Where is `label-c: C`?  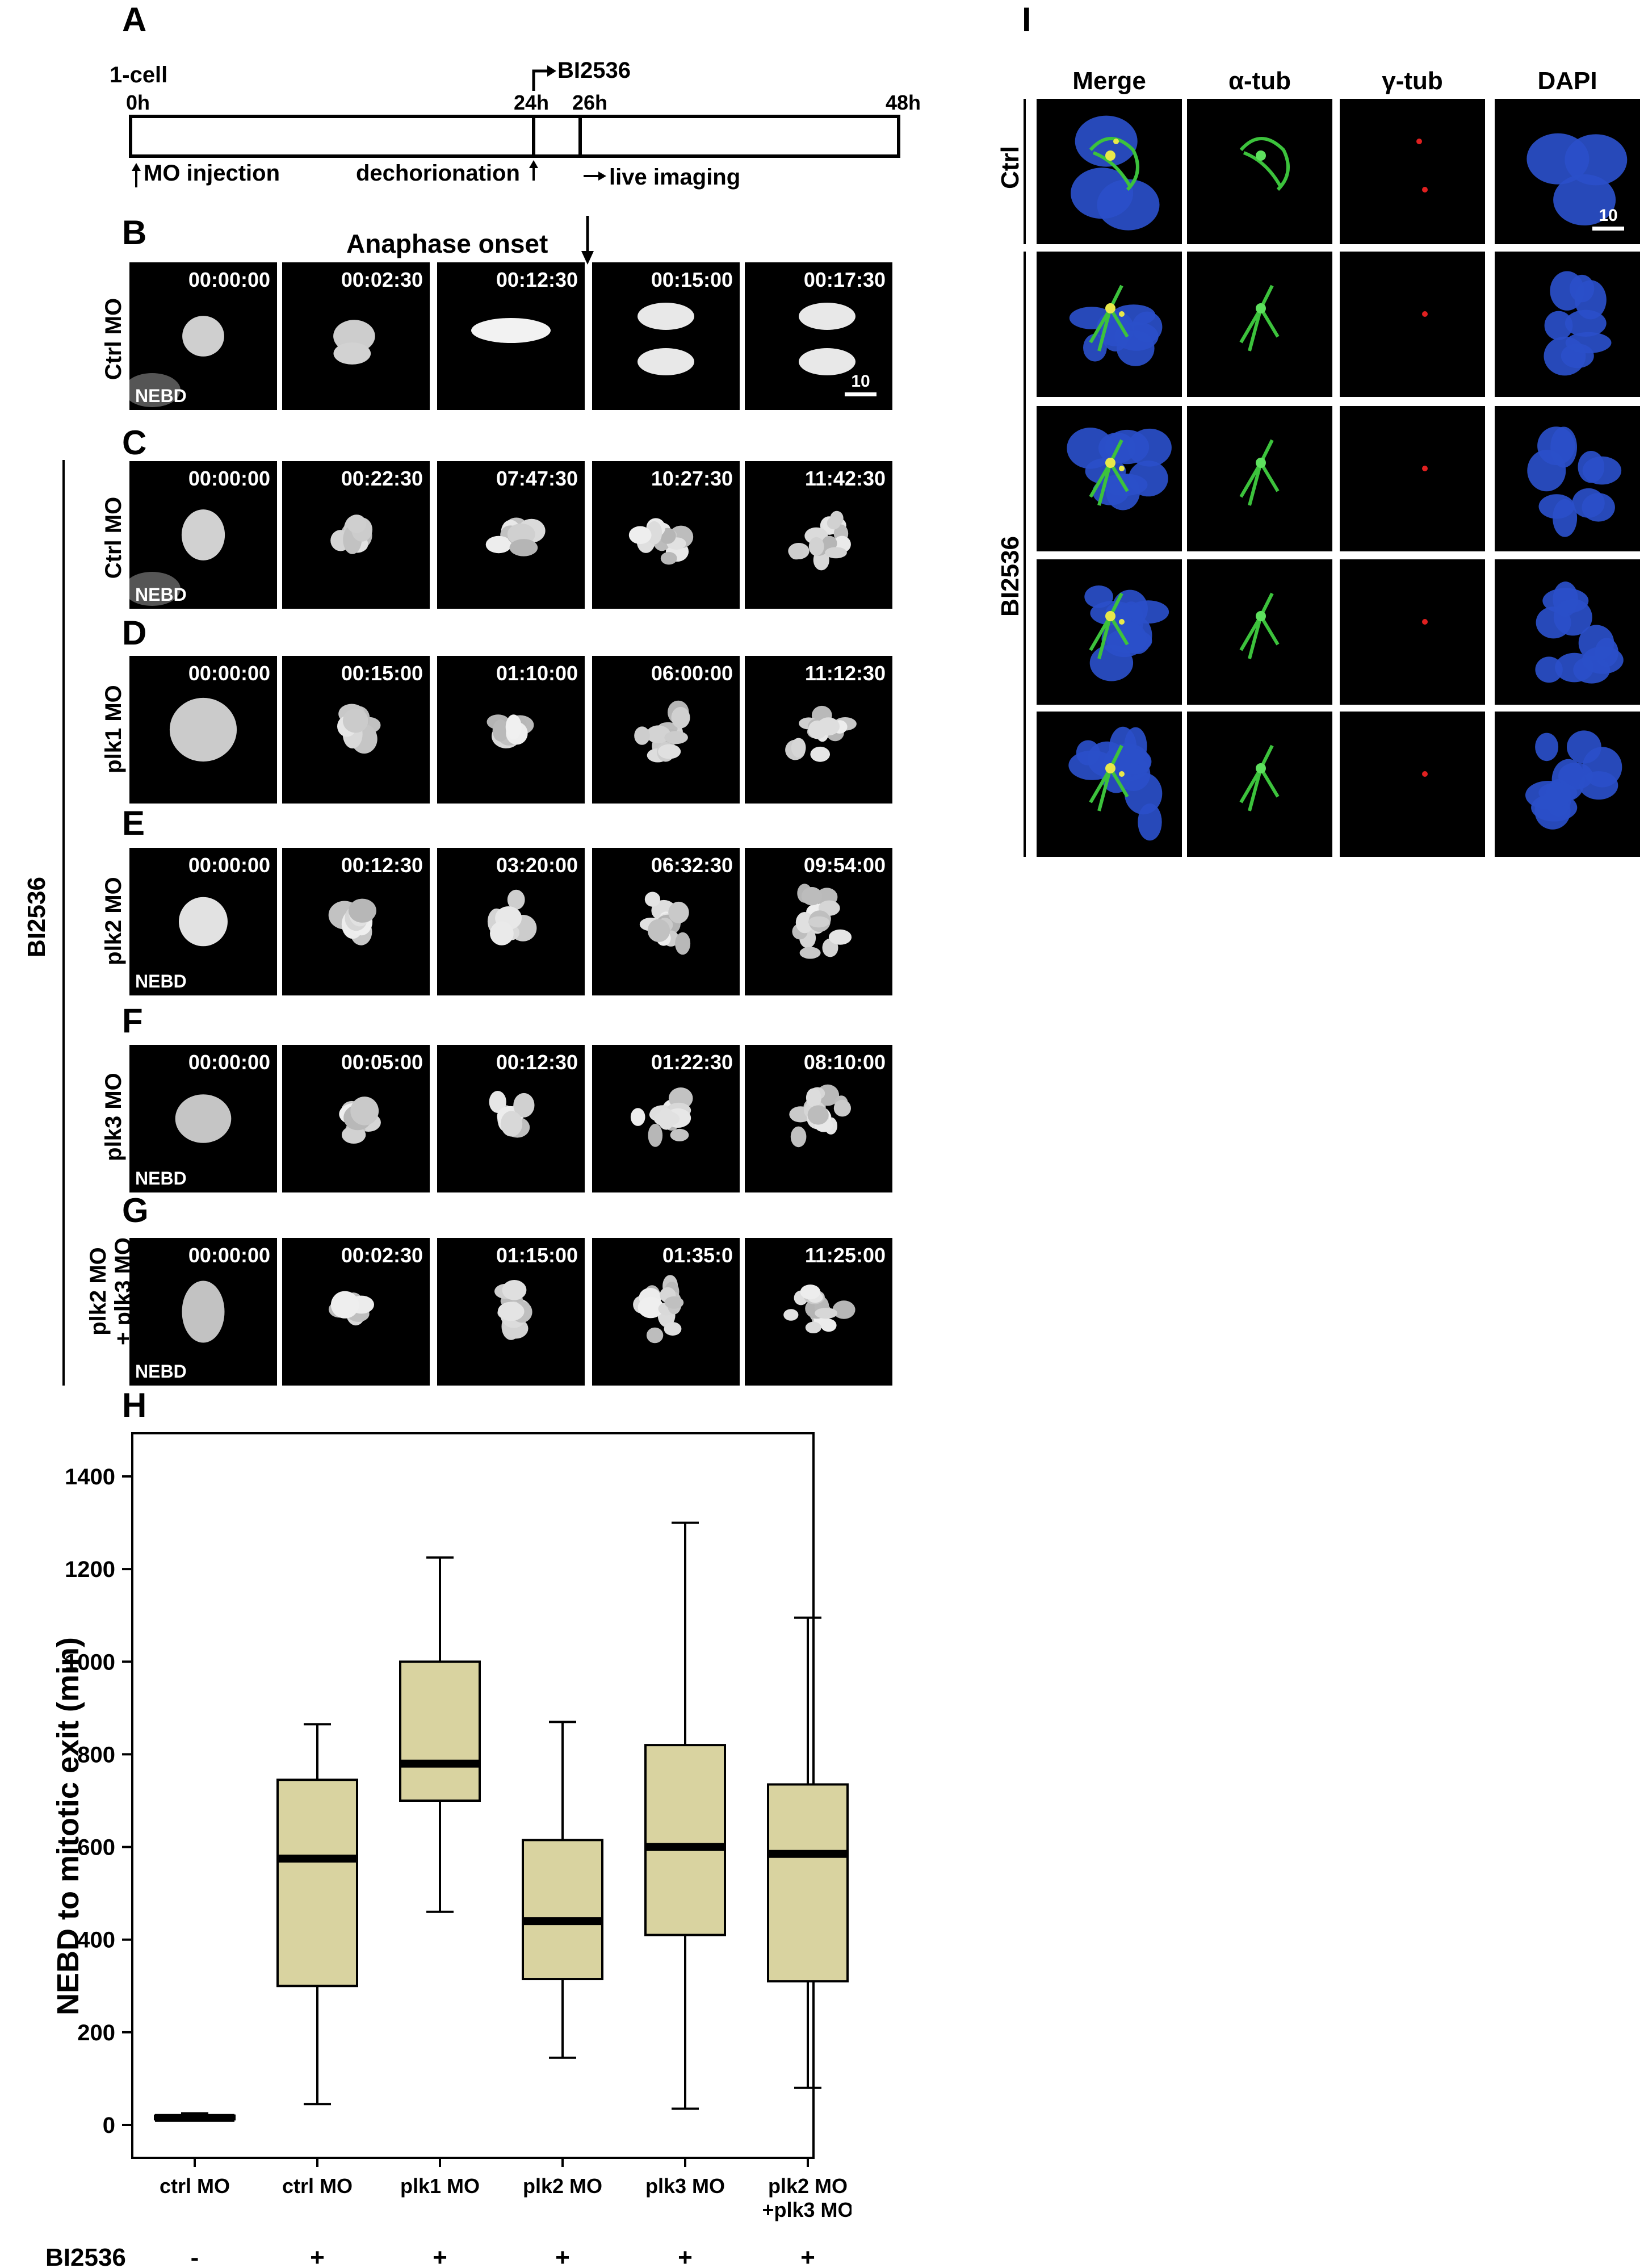
label-c: C is located at coordinates (135, 443).